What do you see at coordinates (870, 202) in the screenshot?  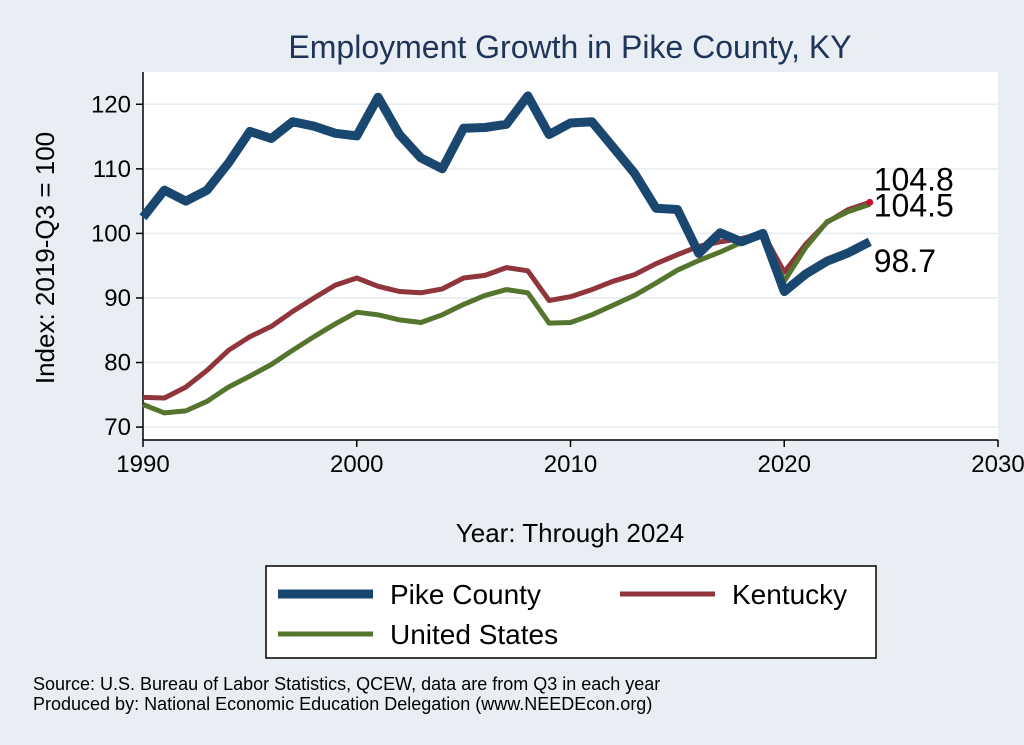 I see `end-marker-kentucky` at bounding box center [870, 202].